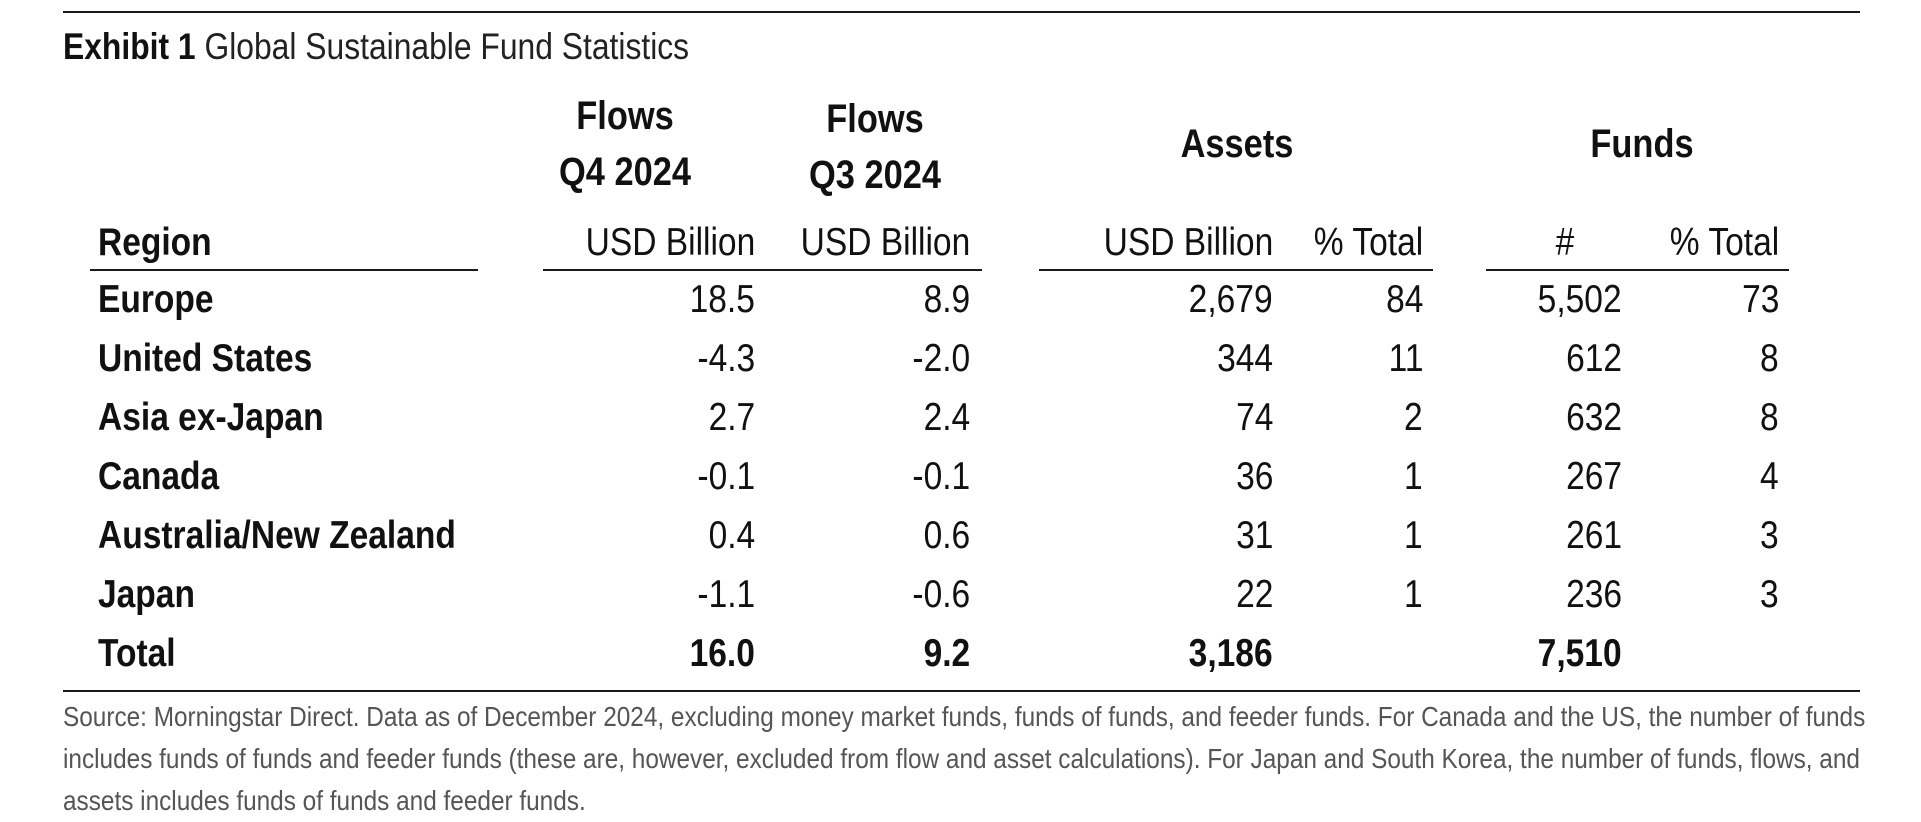 The width and height of the screenshot is (1921, 822). Describe the element at coordinates (159, 476) in the screenshot. I see `region-cell: Canada` at that location.